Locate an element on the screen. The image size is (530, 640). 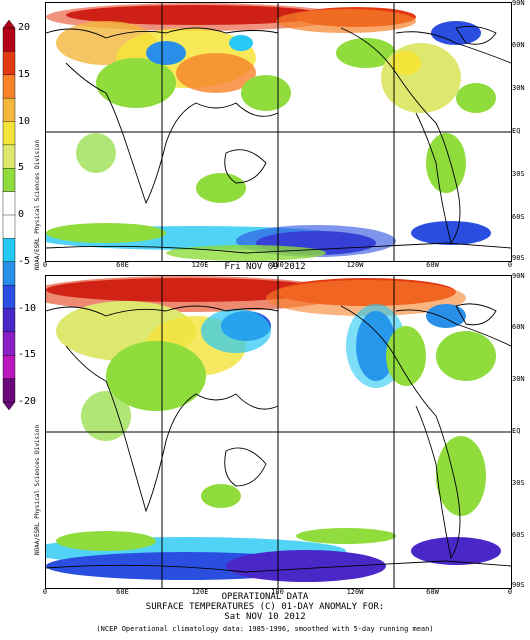
colorbar-top-arrow is located at coordinates (9, 24).